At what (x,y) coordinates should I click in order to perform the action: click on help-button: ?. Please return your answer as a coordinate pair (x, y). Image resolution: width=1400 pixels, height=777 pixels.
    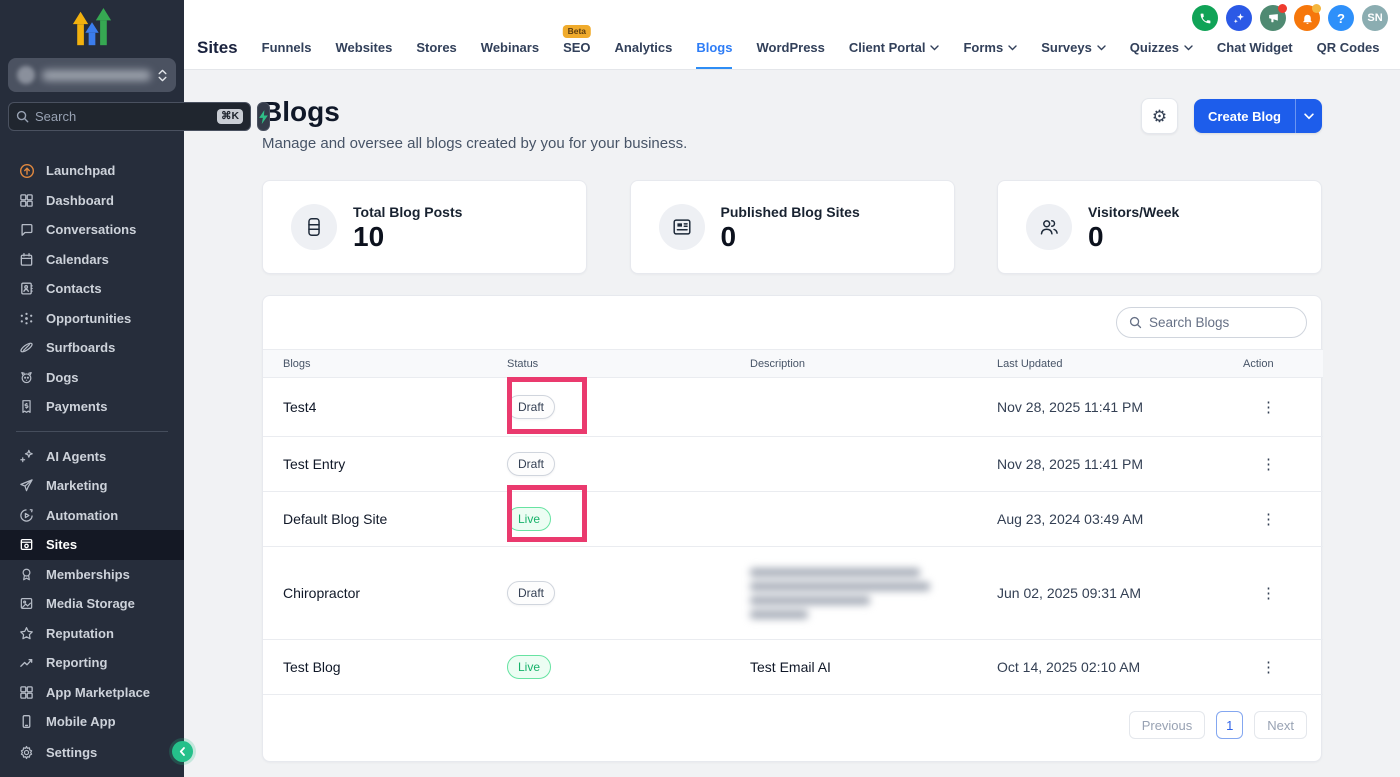
    Looking at the image, I should click on (1341, 18).